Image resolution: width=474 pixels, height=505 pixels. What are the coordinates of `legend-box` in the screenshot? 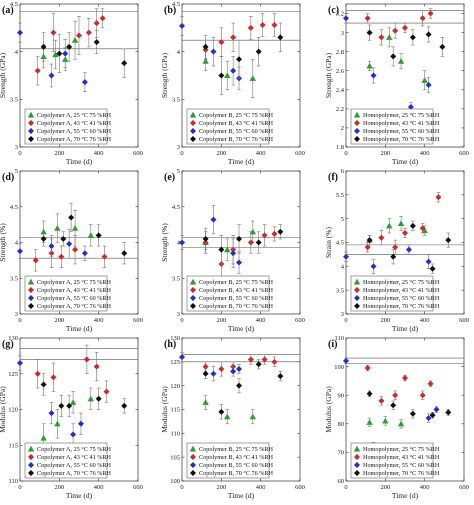 It's located at (228, 460).